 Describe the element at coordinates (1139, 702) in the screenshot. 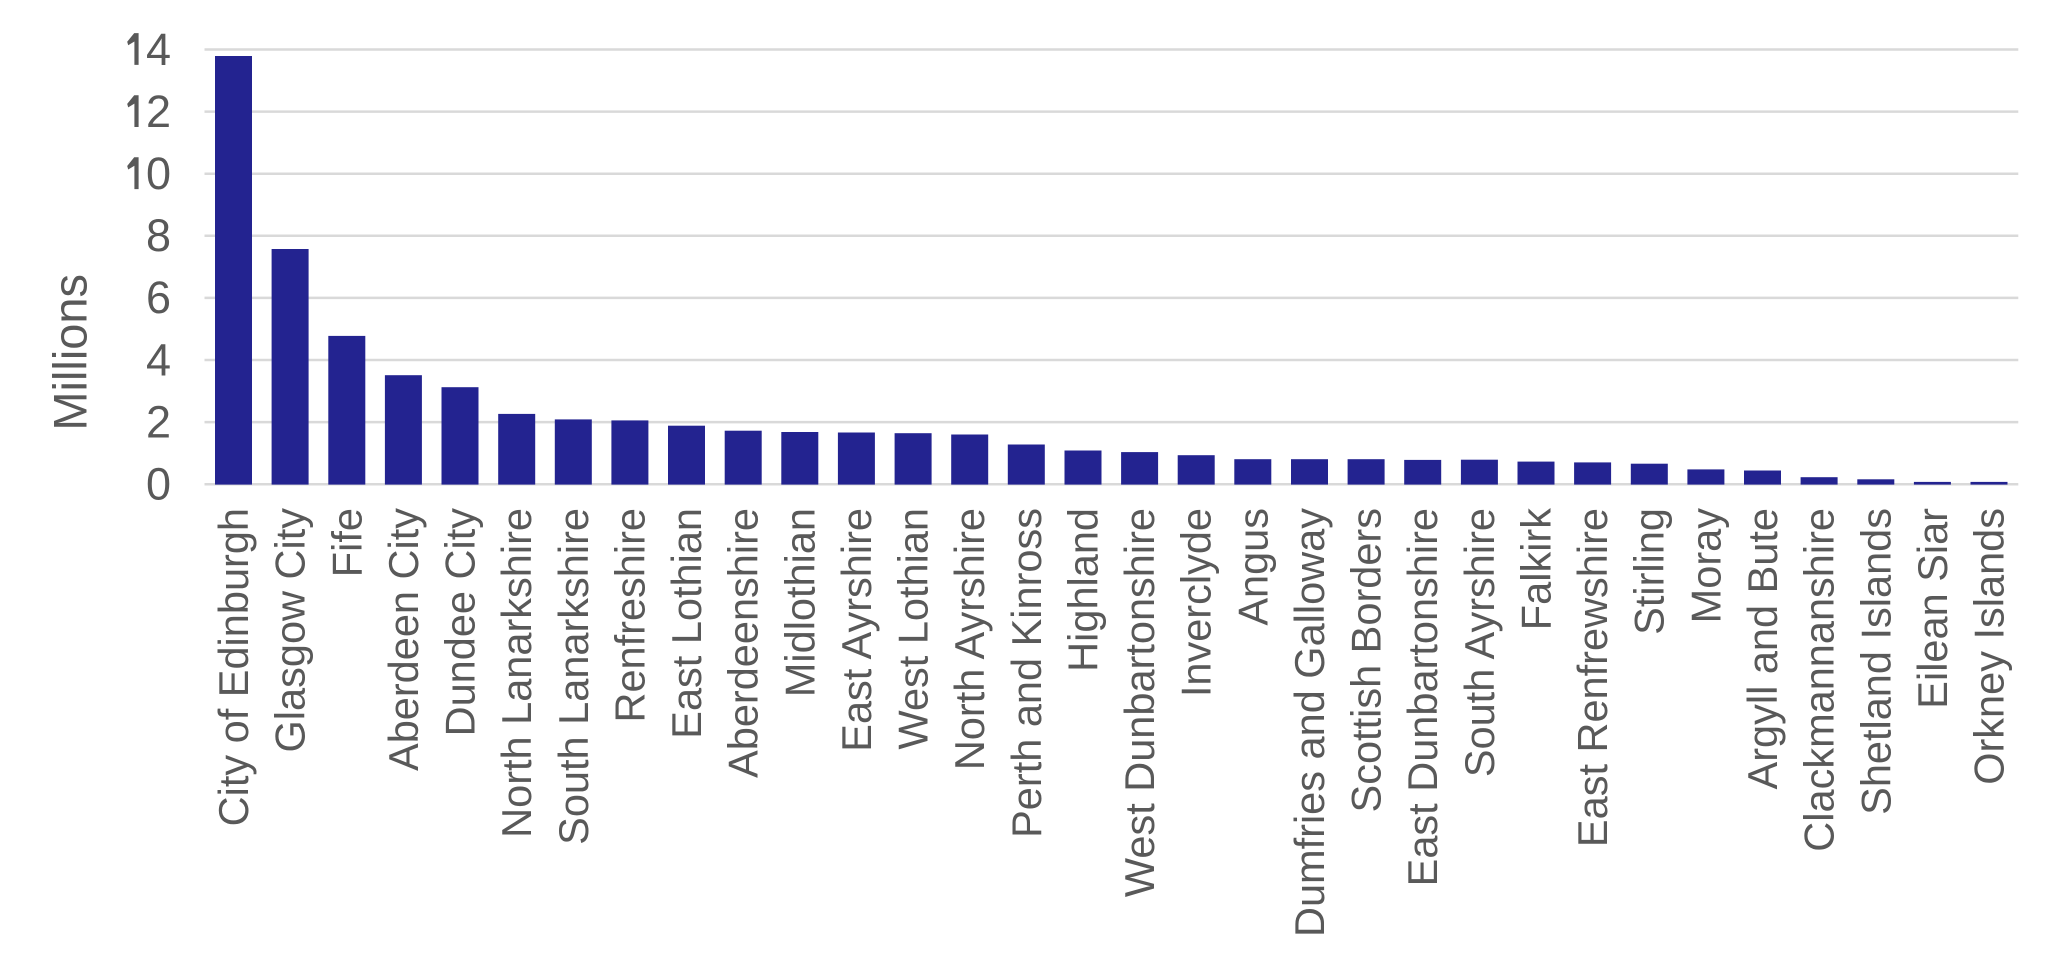

I see `svg-text: West Dunbartonshire` at that location.